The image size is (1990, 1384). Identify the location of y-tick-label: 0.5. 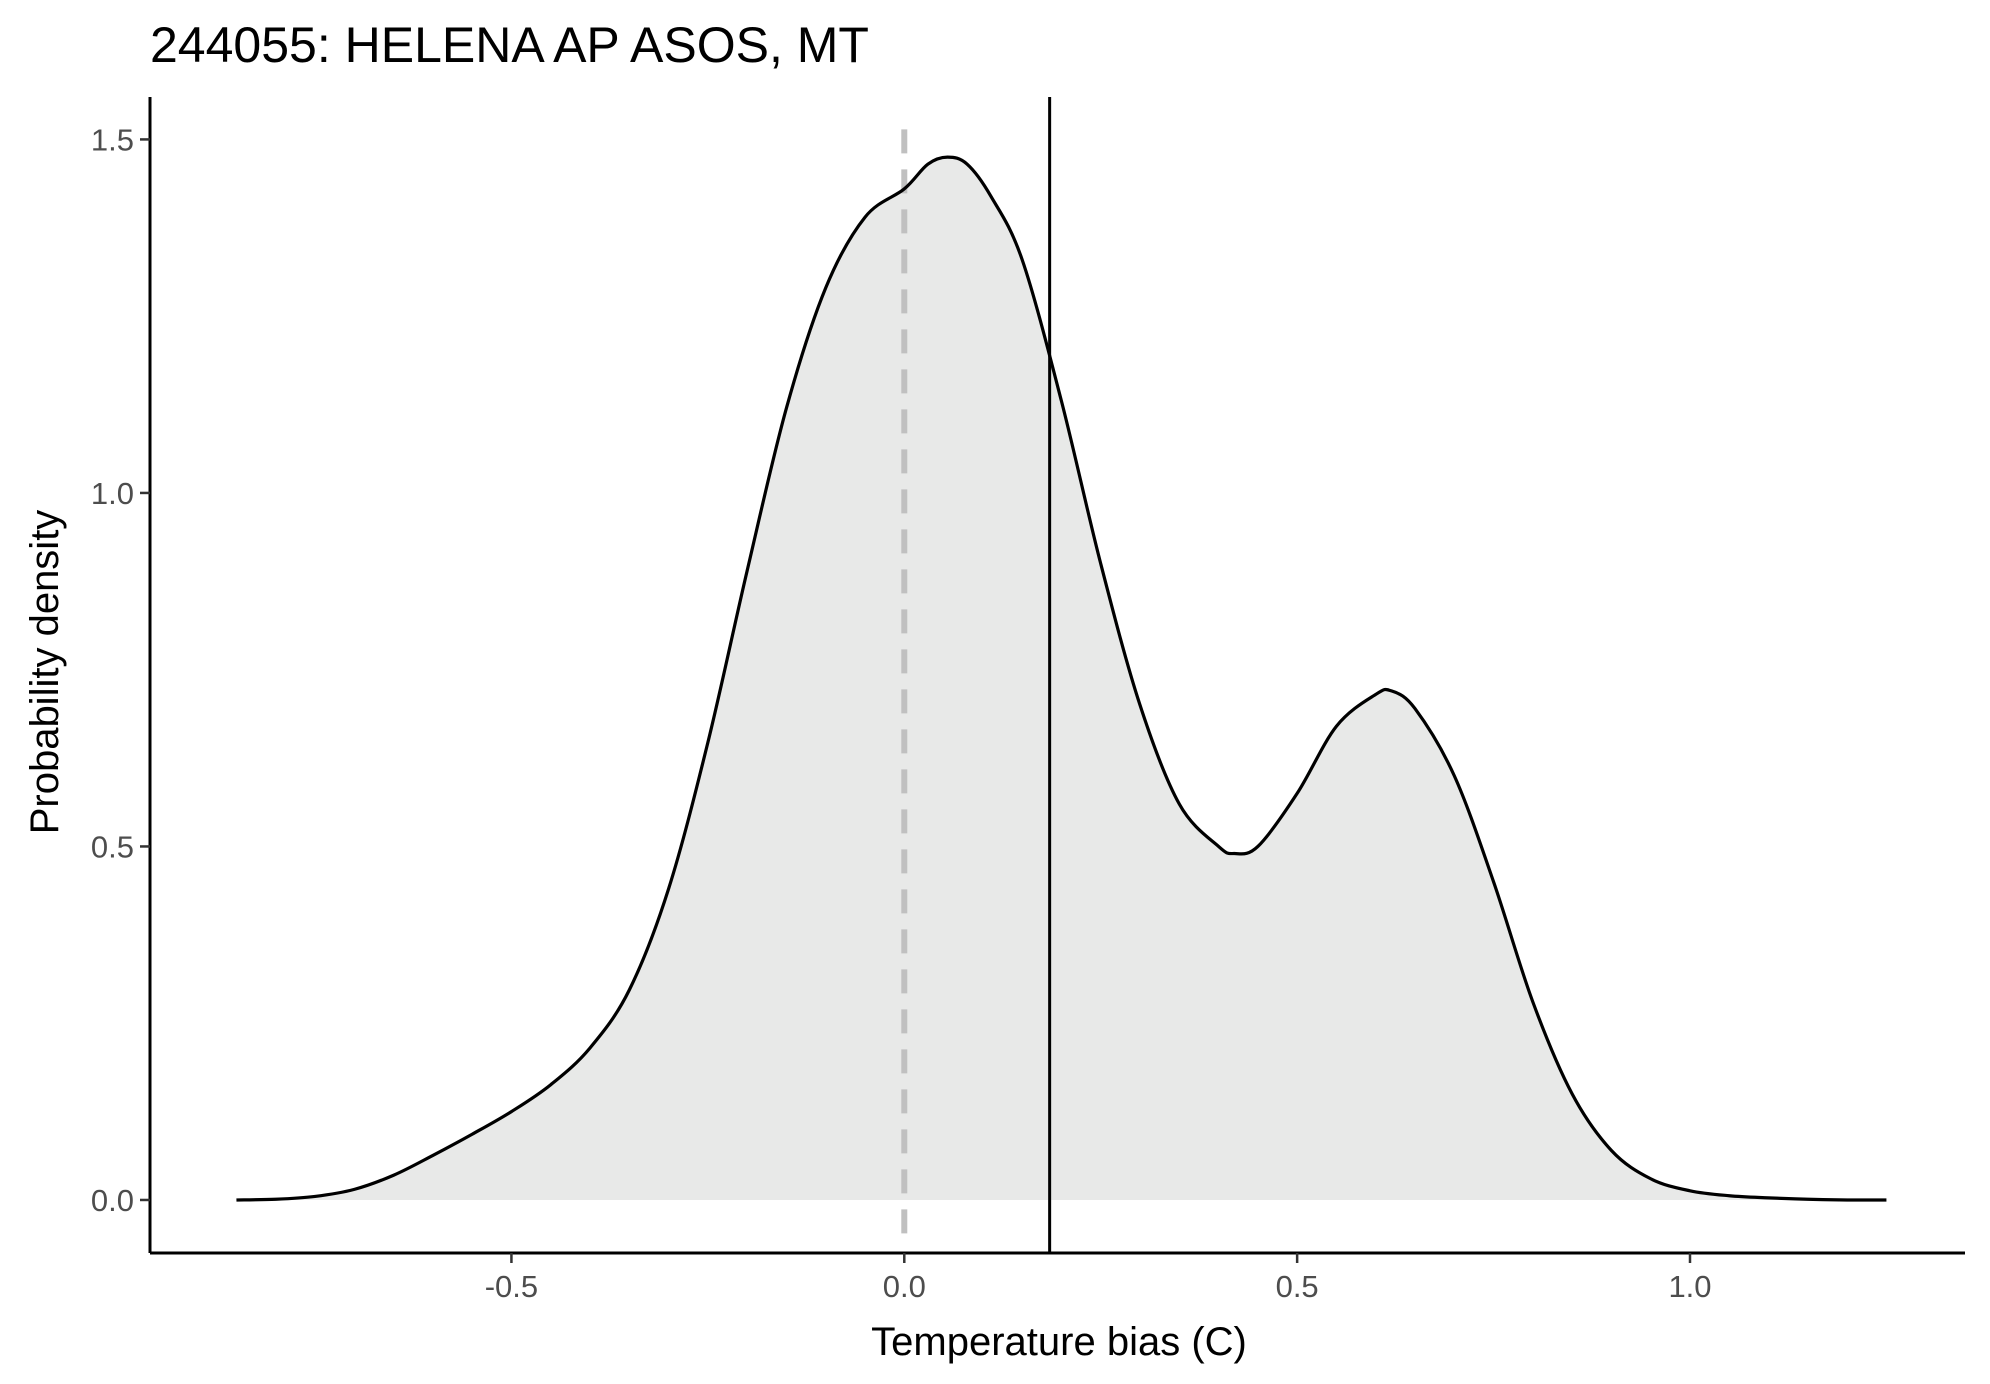
(112, 846).